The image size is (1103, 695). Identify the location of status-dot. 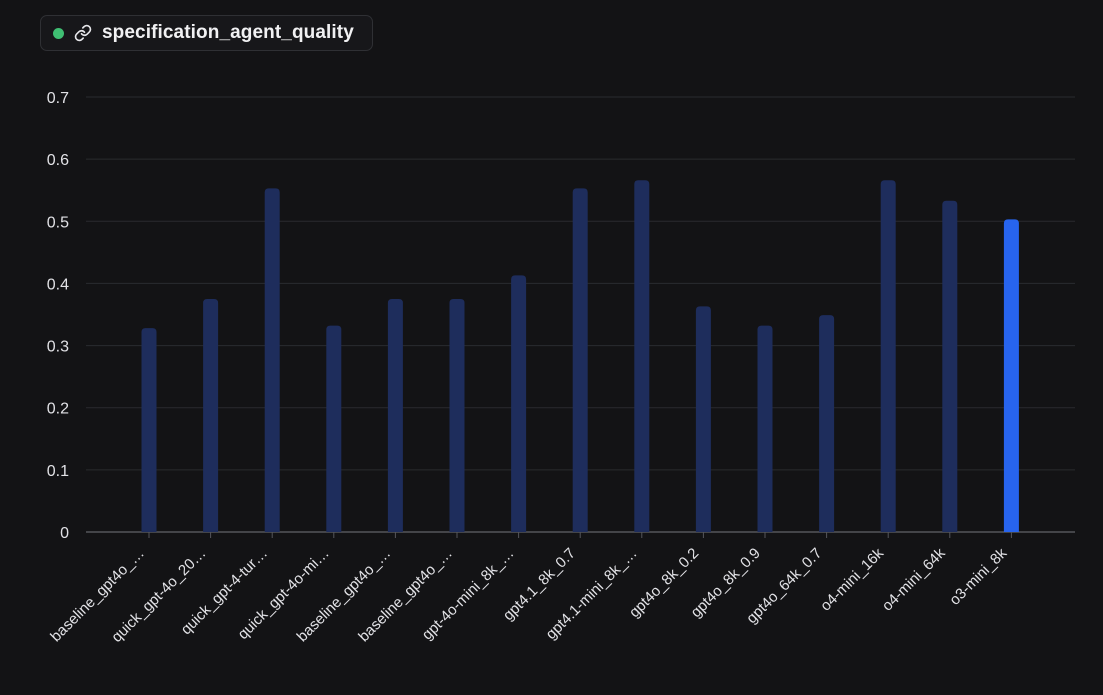
(58, 33).